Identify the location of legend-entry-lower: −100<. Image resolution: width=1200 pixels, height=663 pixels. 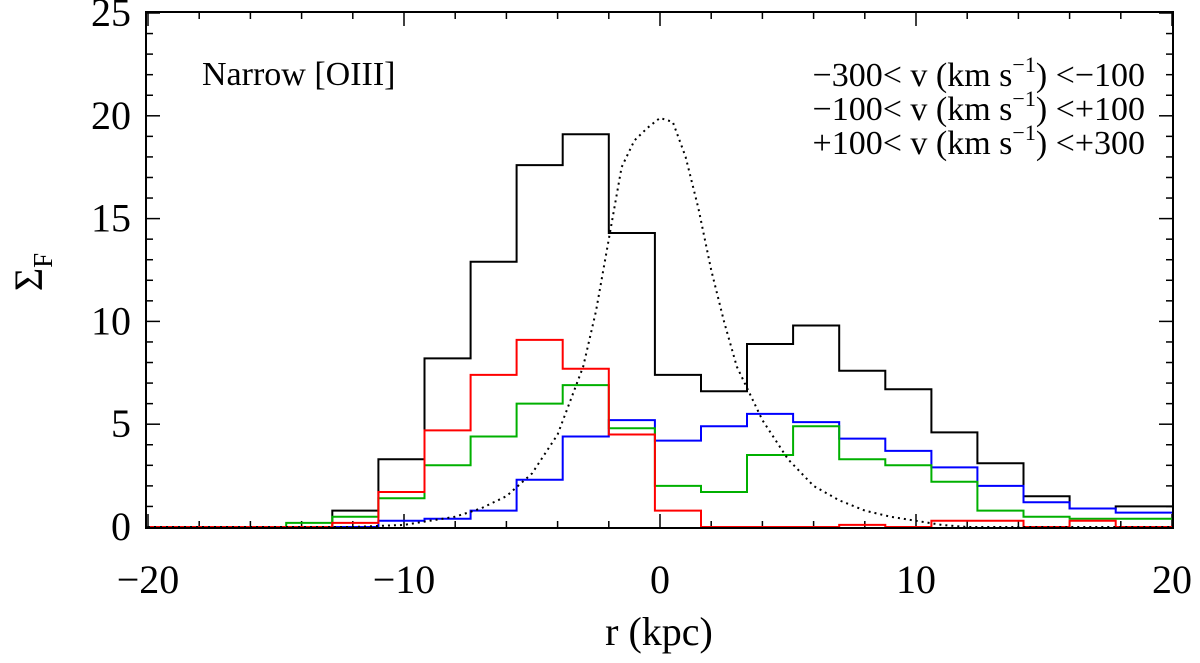
(862, 109).